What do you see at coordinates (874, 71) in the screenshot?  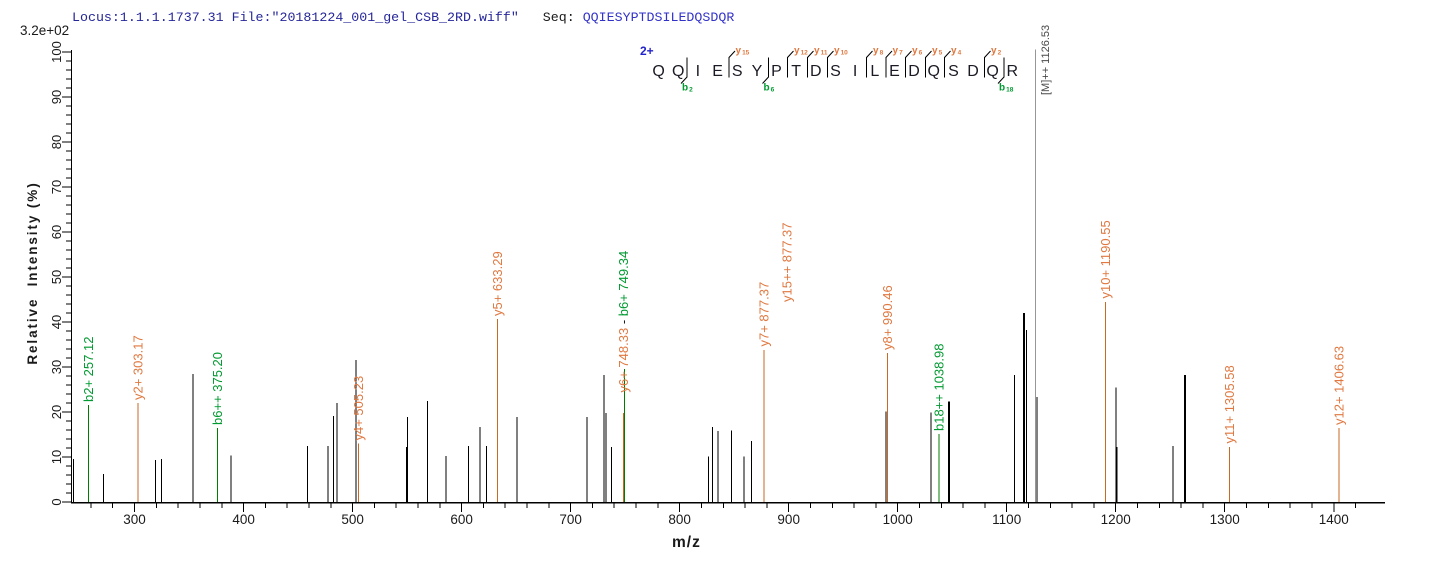 I see `svg-text: L` at bounding box center [874, 71].